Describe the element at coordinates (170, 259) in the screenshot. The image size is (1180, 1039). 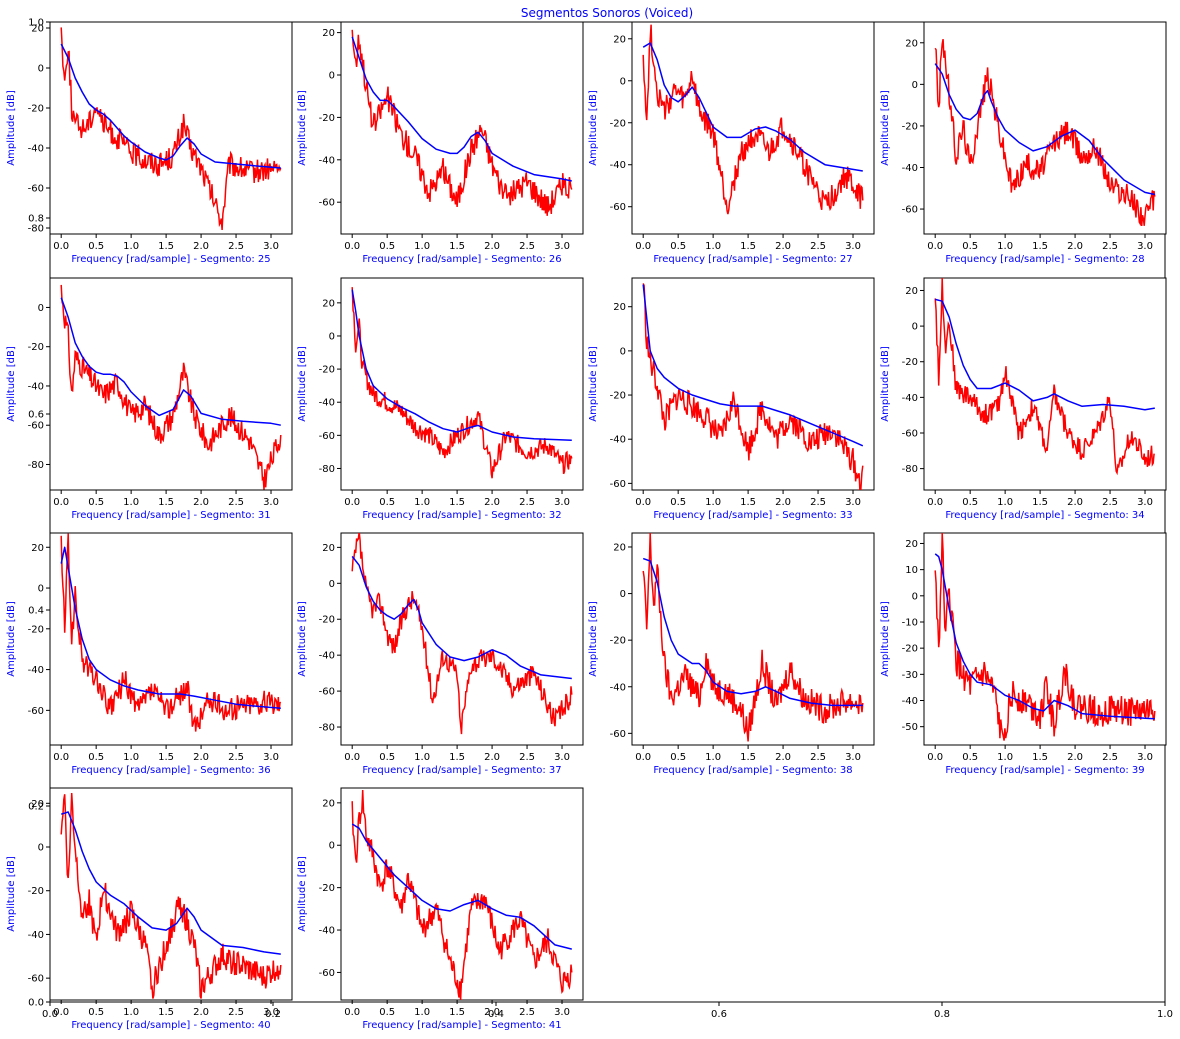
I see `x-axis-label: Frequency [rad/sample] - Segmento: 25` at that location.